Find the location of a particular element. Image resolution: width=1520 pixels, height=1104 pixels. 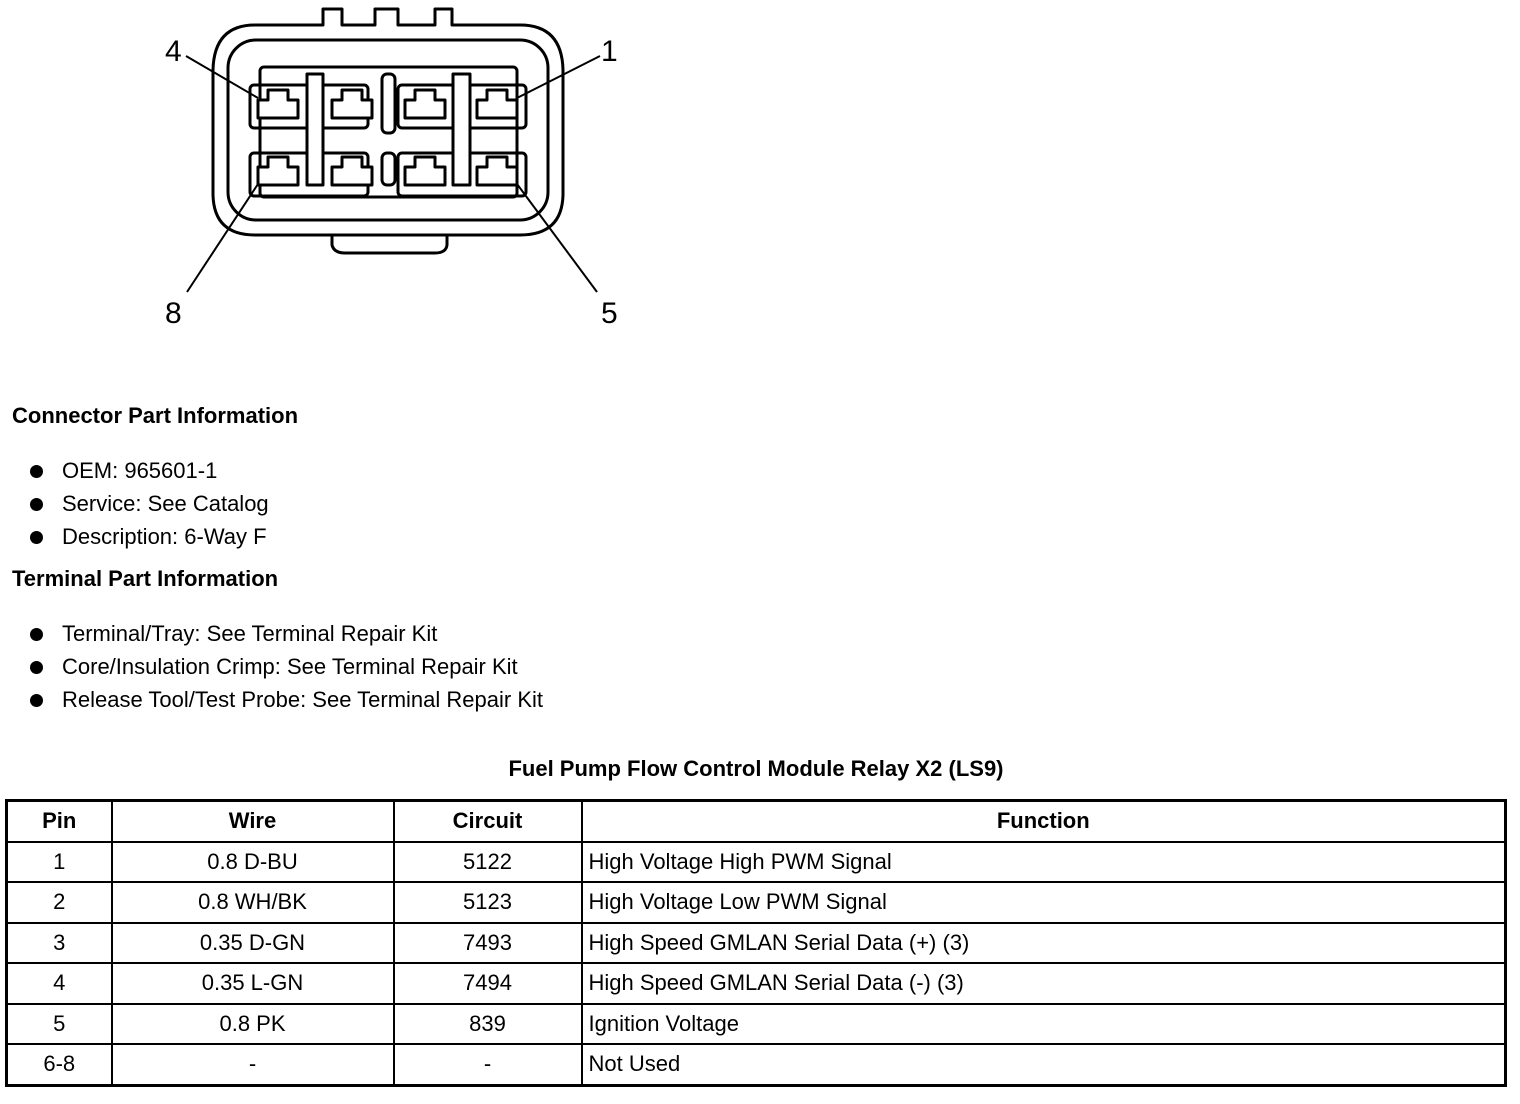

list-item: OEM: 965601-1 is located at coordinates (148, 470).